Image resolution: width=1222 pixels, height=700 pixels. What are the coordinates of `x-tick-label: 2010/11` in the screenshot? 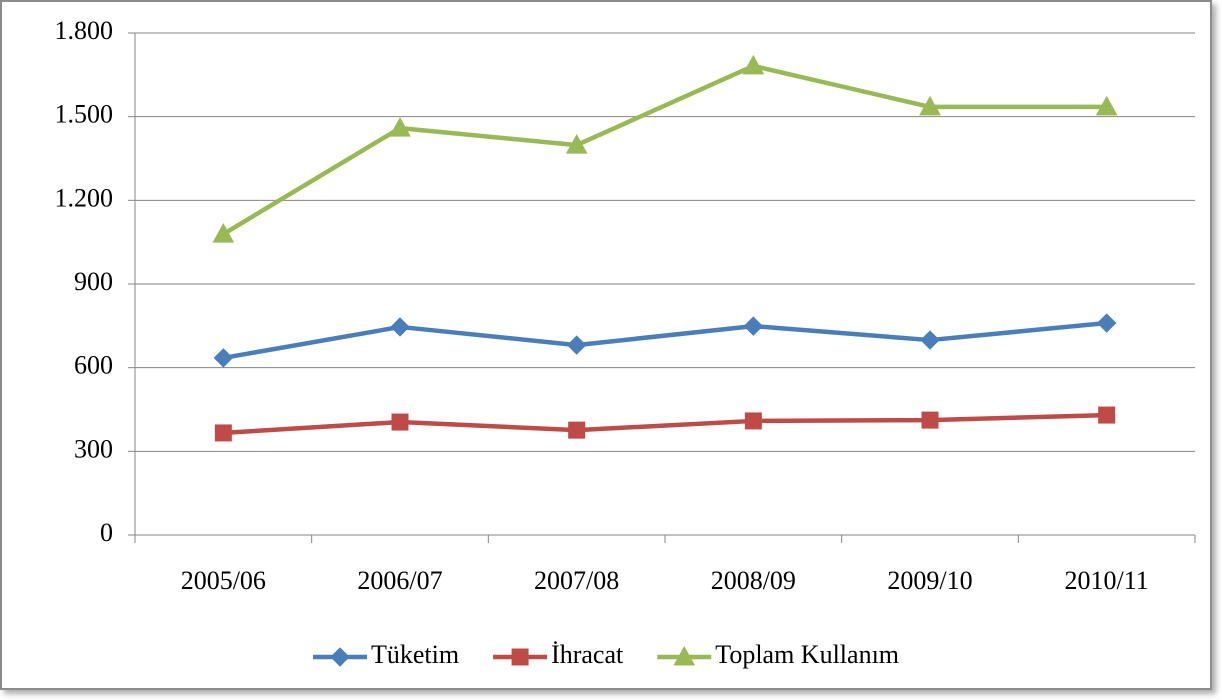 It's located at (1107, 580).